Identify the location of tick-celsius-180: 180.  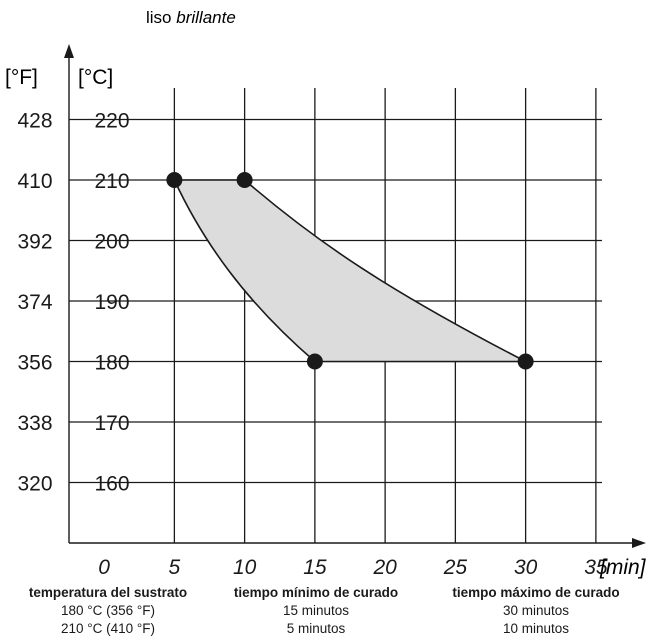
(111, 363).